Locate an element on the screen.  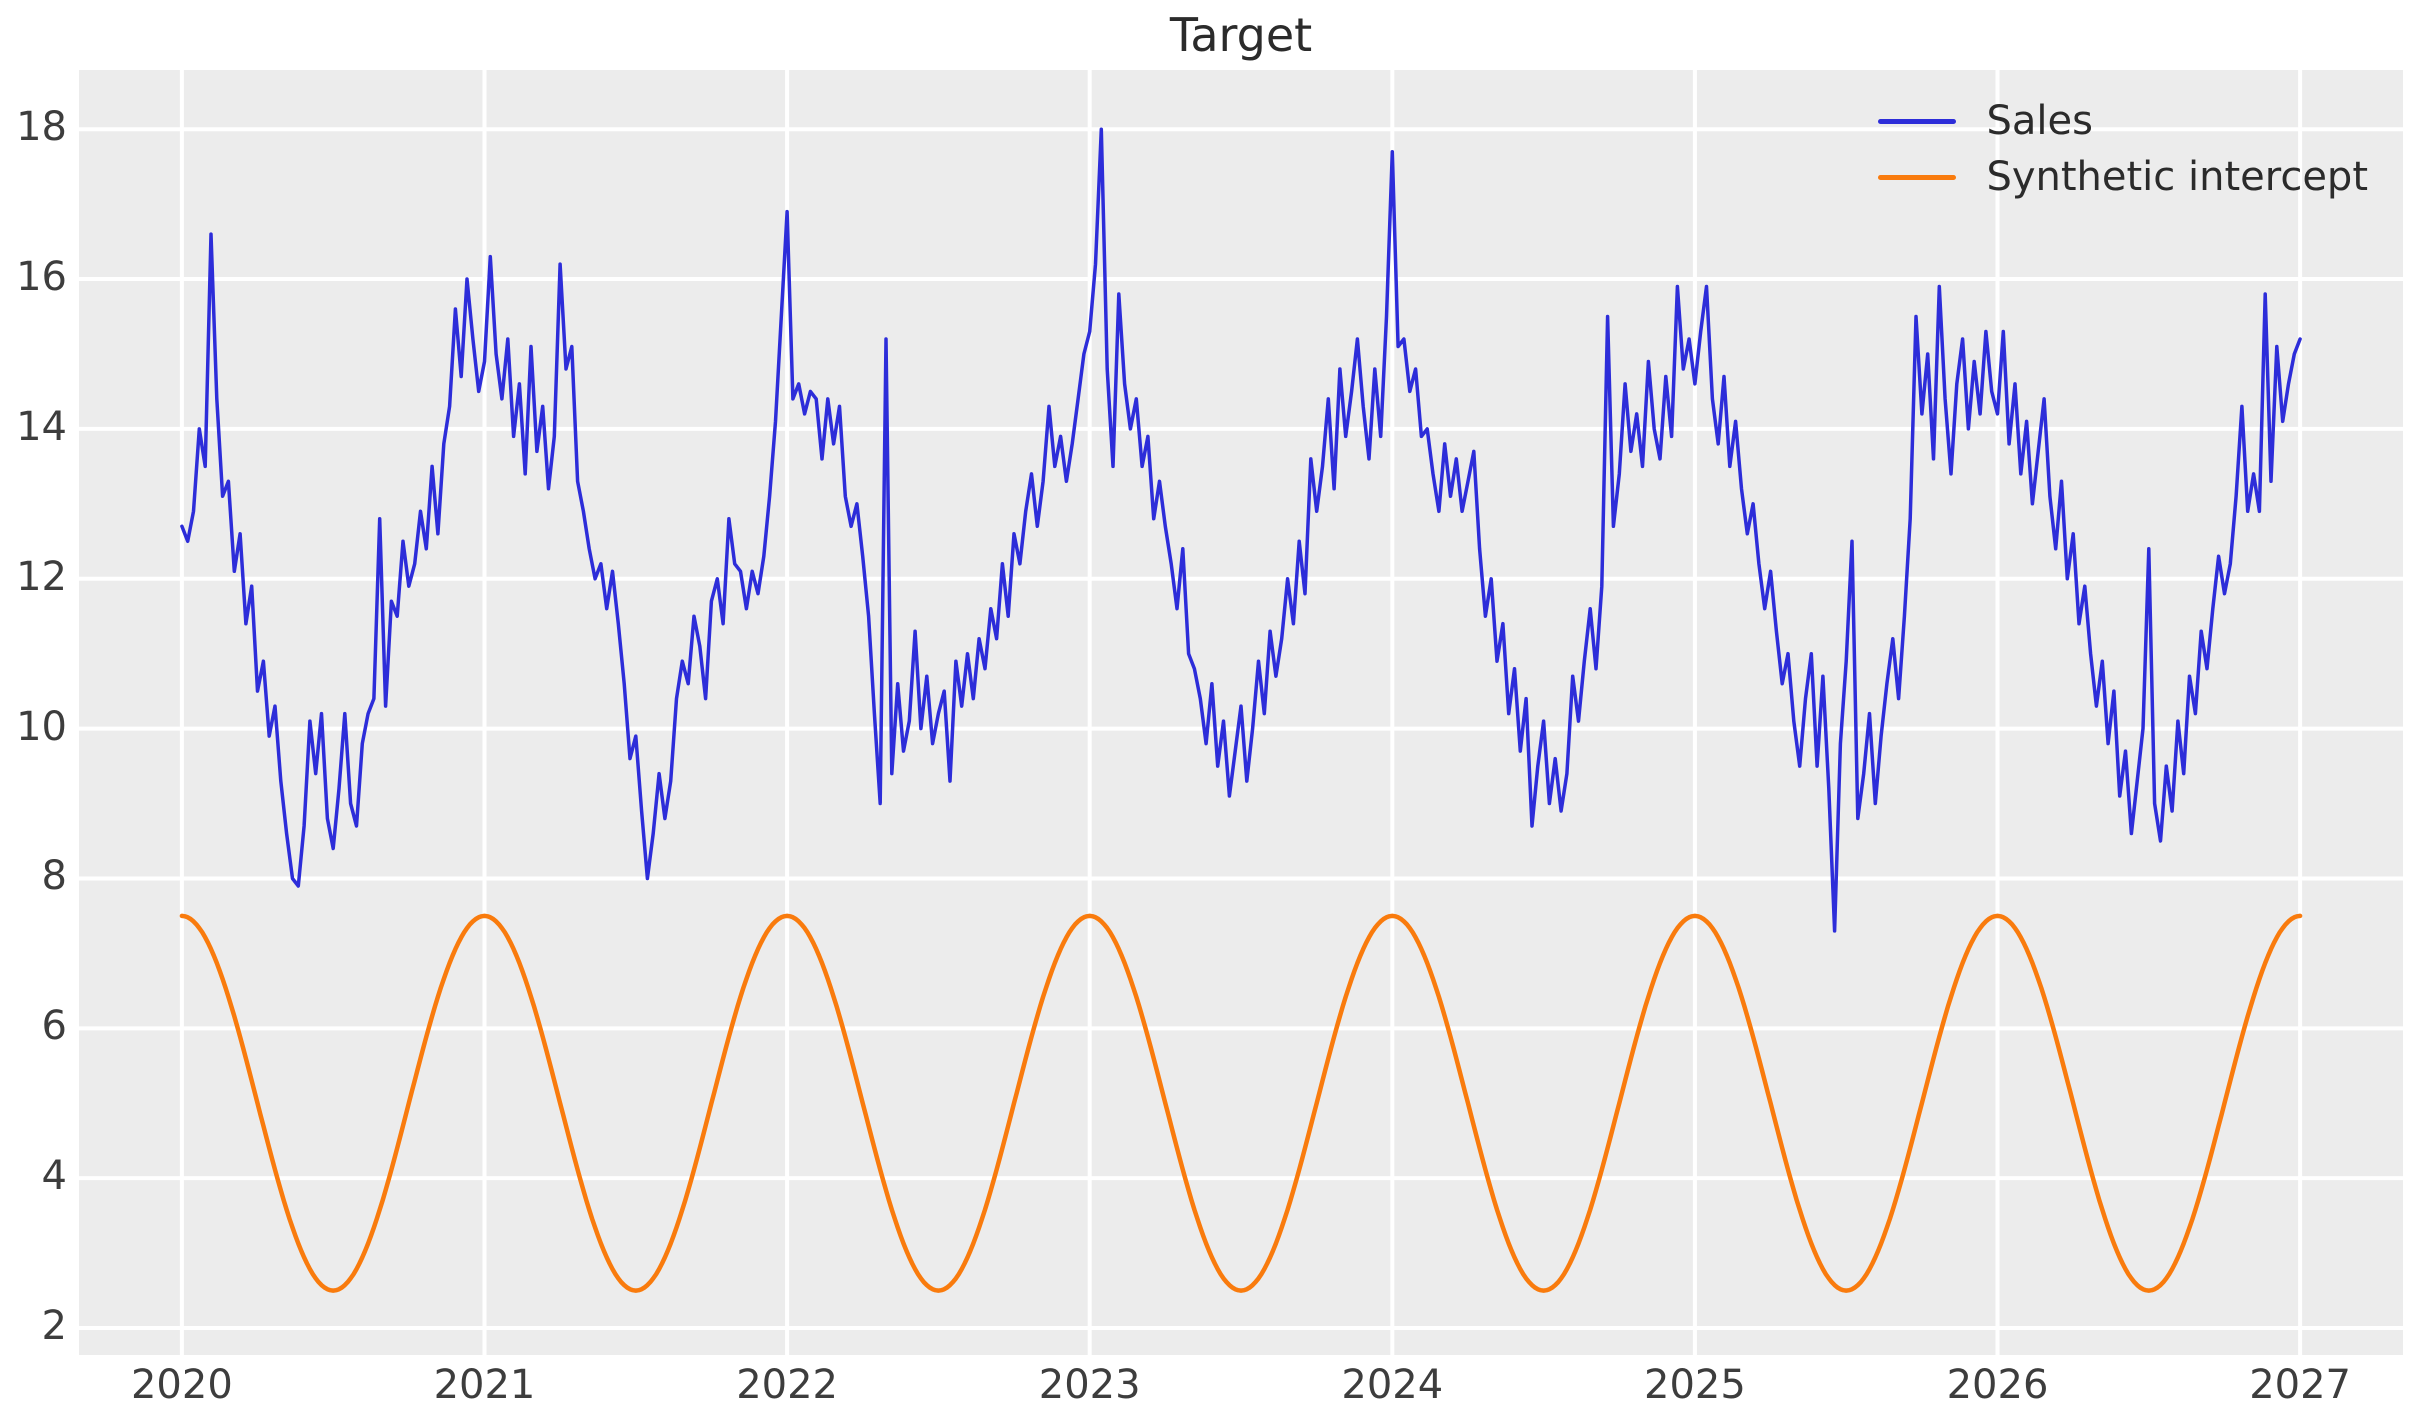
x-tick-label-2022: 2022 is located at coordinates (787, 1385).